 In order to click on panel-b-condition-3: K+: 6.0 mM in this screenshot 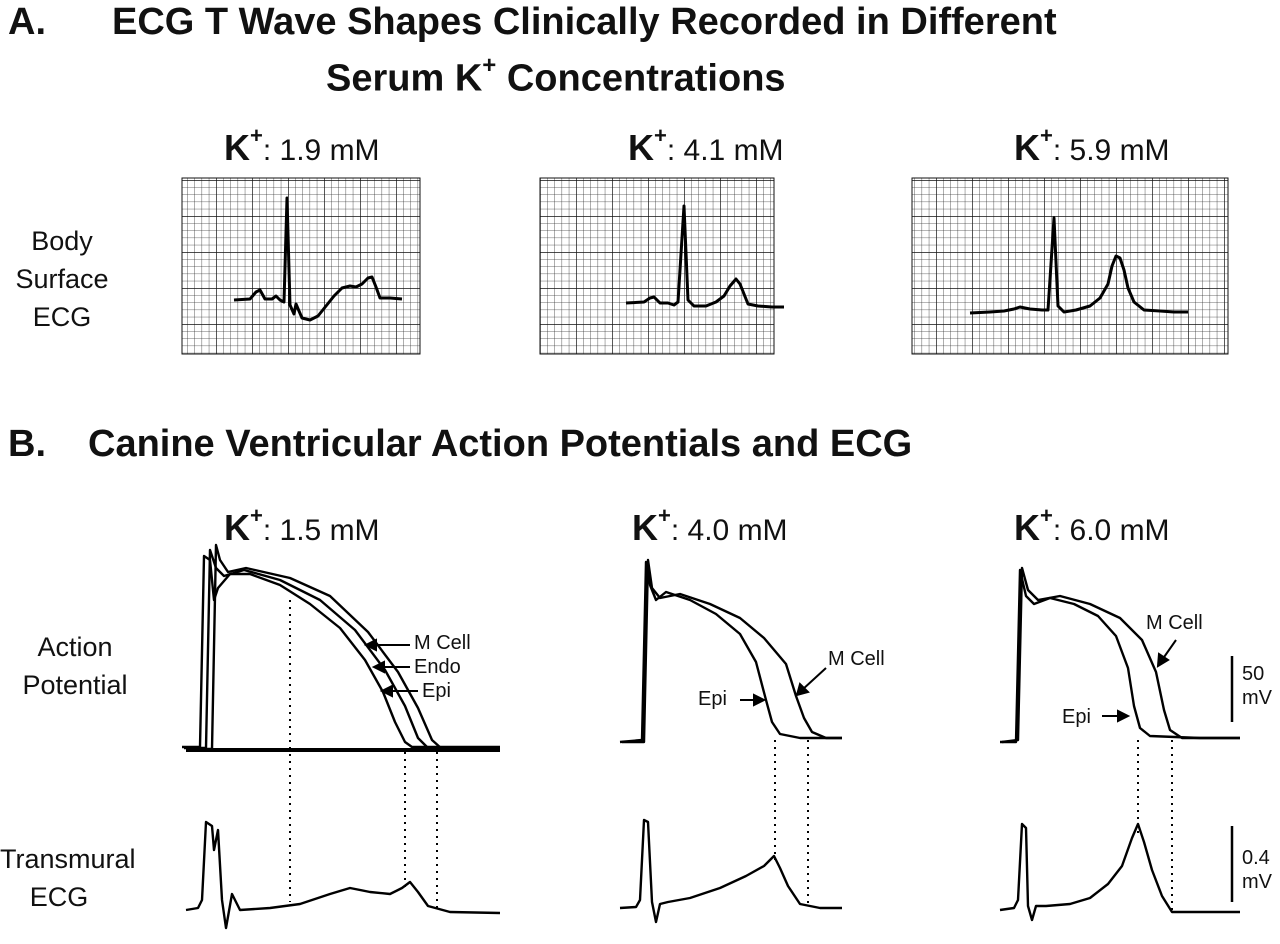, I will do `click(1092, 525)`.